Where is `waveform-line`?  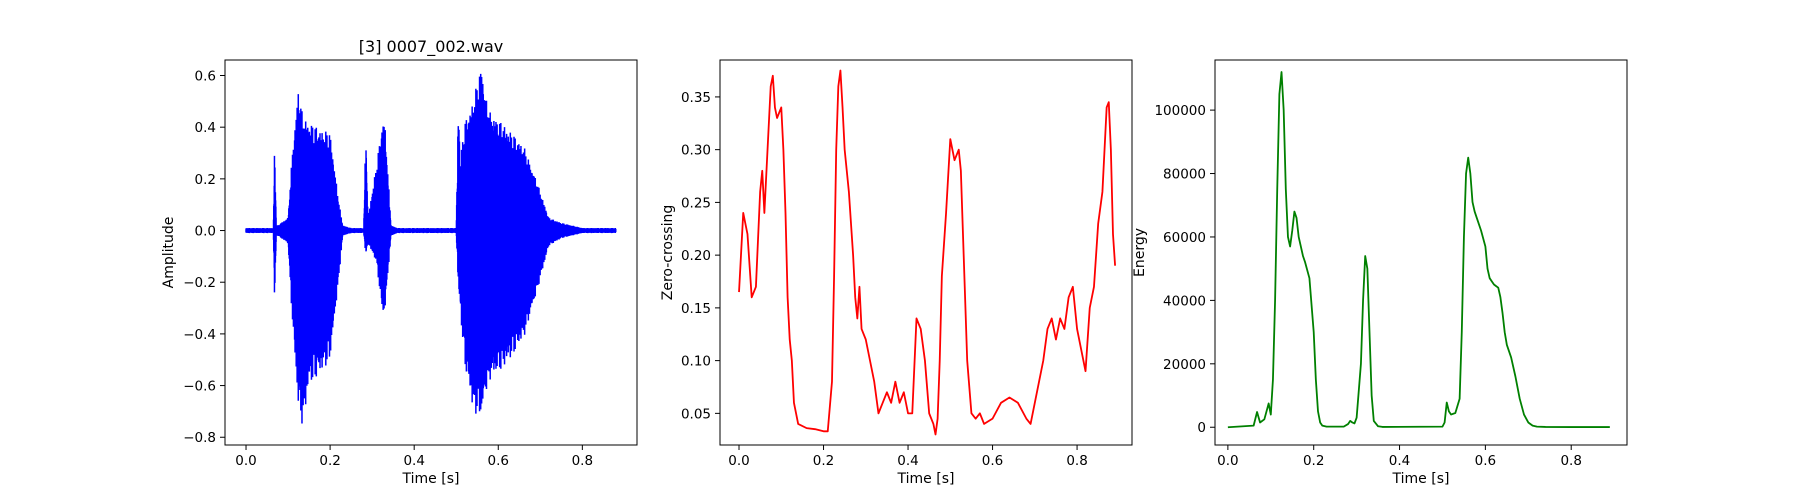
waveform-line is located at coordinates (431, 248).